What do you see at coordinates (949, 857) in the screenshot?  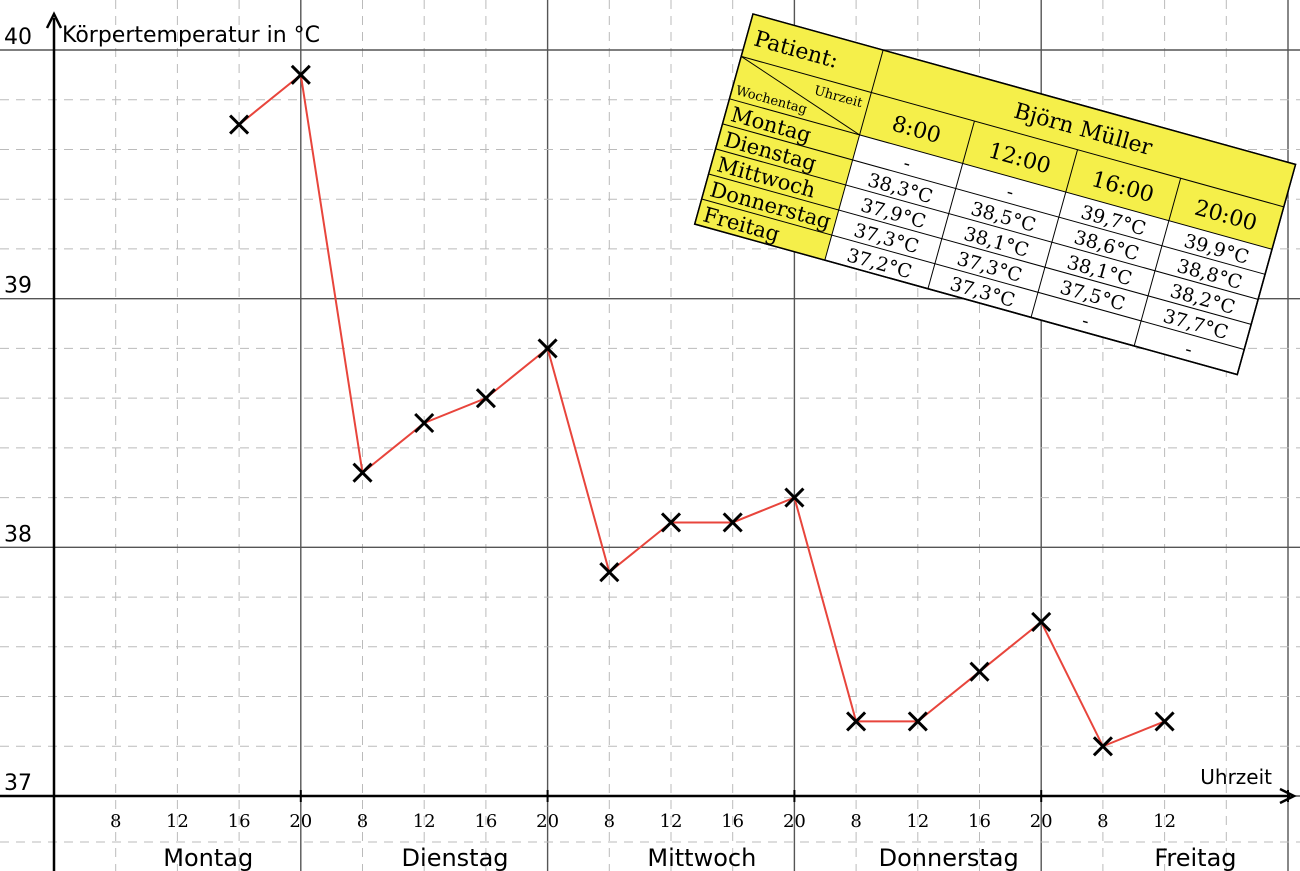 I see `day-label: Donnerstag` at bounding box center [949, 857].